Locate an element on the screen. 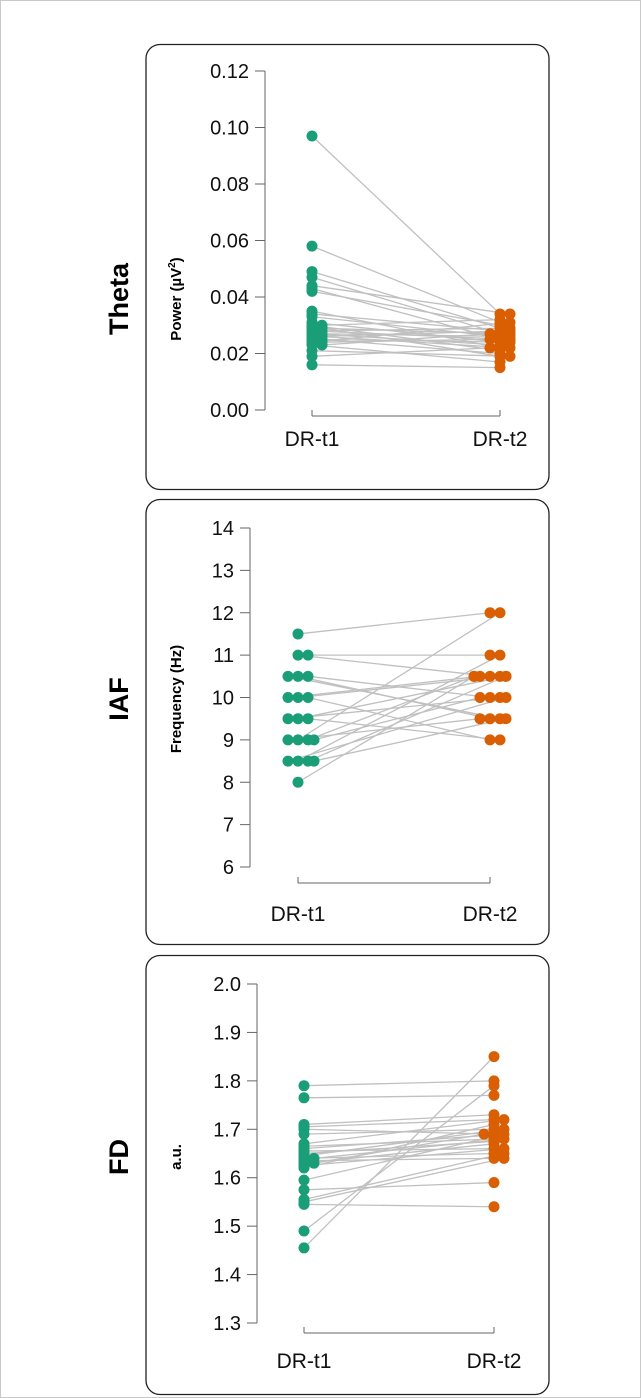 The height and width of the screenshot is (1398, 641). y-tick-label: 0.06 is located at coordinates (229, 242).